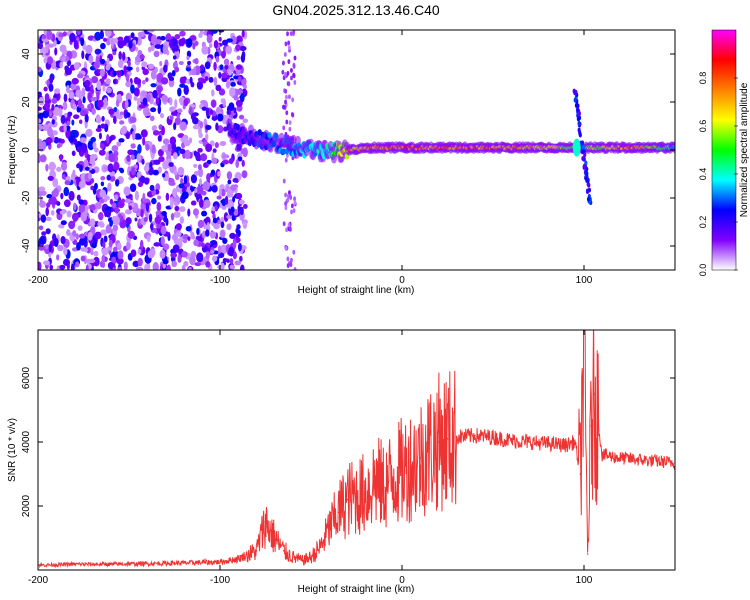 The height and width of the screenshot is (600, 750). Describe the element at coordinates (356, 10) in the screenshot. I see `figure-title: GN04.2025.312.13.46.C40` at that location.